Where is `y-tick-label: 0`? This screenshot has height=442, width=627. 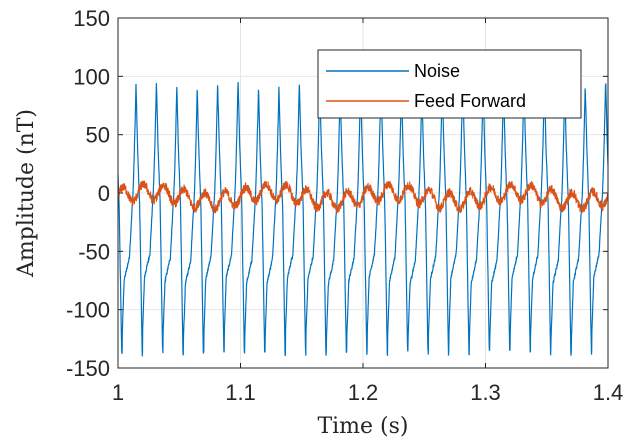
y-tick-label: 0 is located at coordinates (104, 193).